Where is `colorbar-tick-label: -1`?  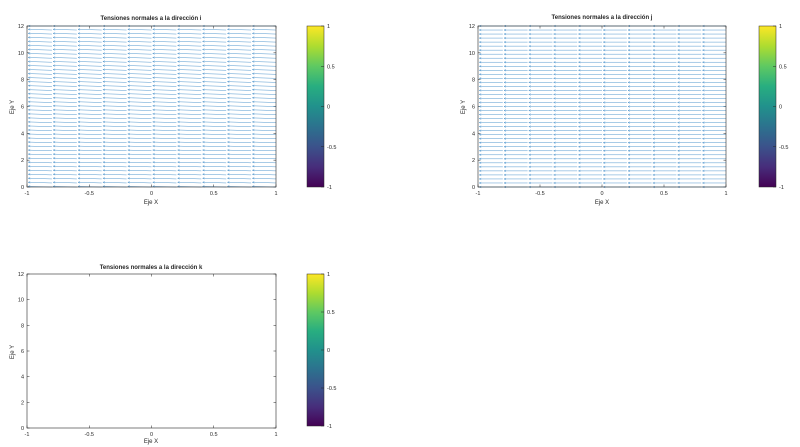
colorbar-tick-label: -1 is located at coordinates (781, 188).